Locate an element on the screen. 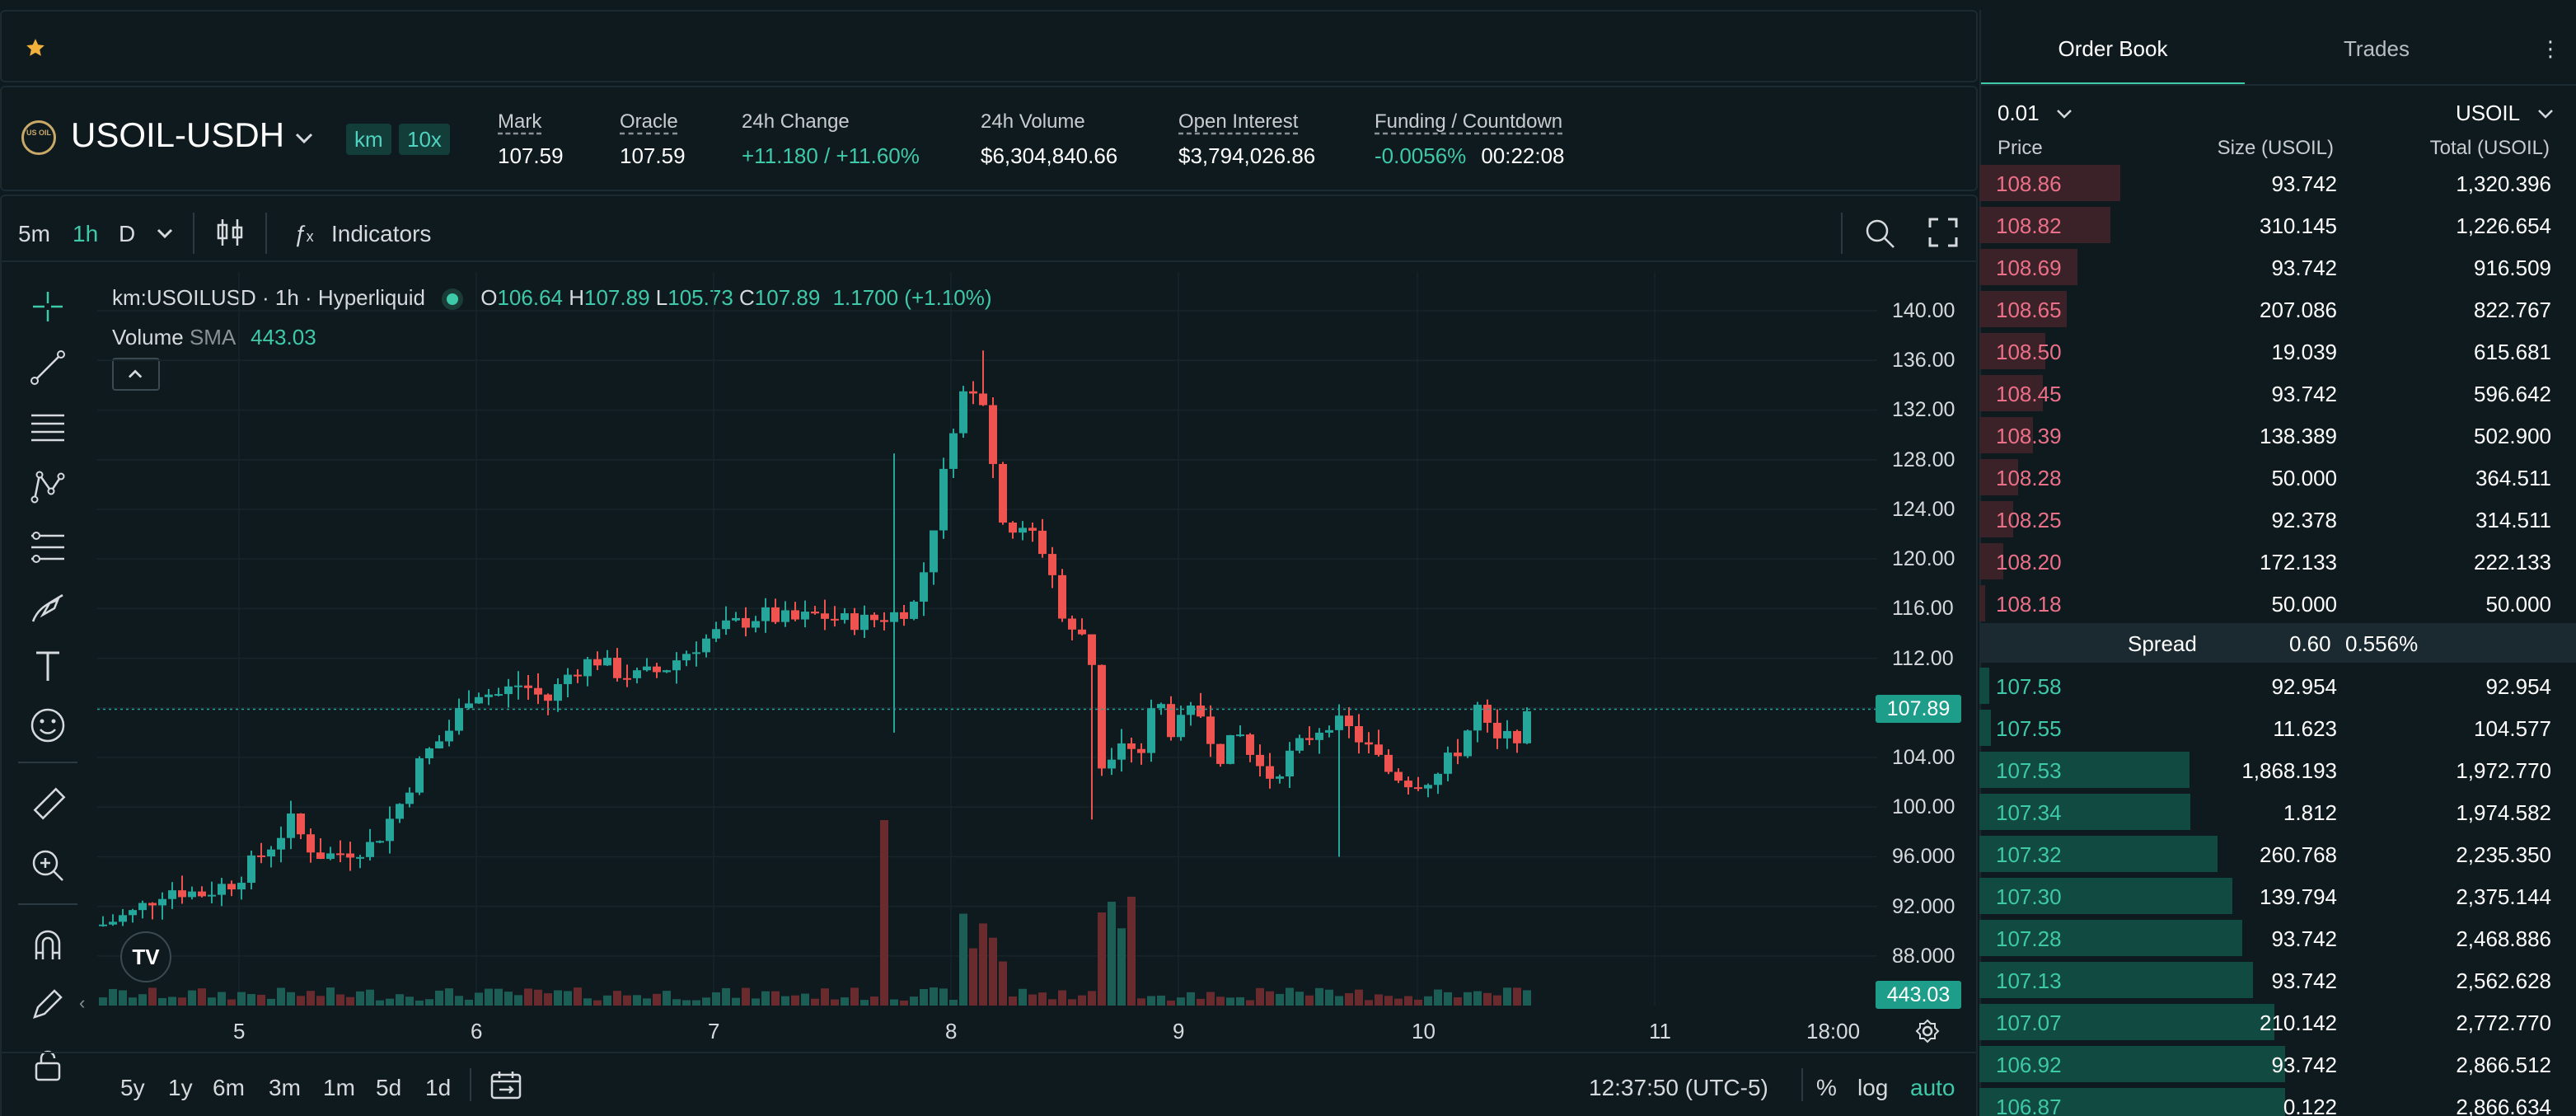 The height and width of the screenshot is (1116, 2576). range-5y: 5y is located at coordinates (132, 1087).